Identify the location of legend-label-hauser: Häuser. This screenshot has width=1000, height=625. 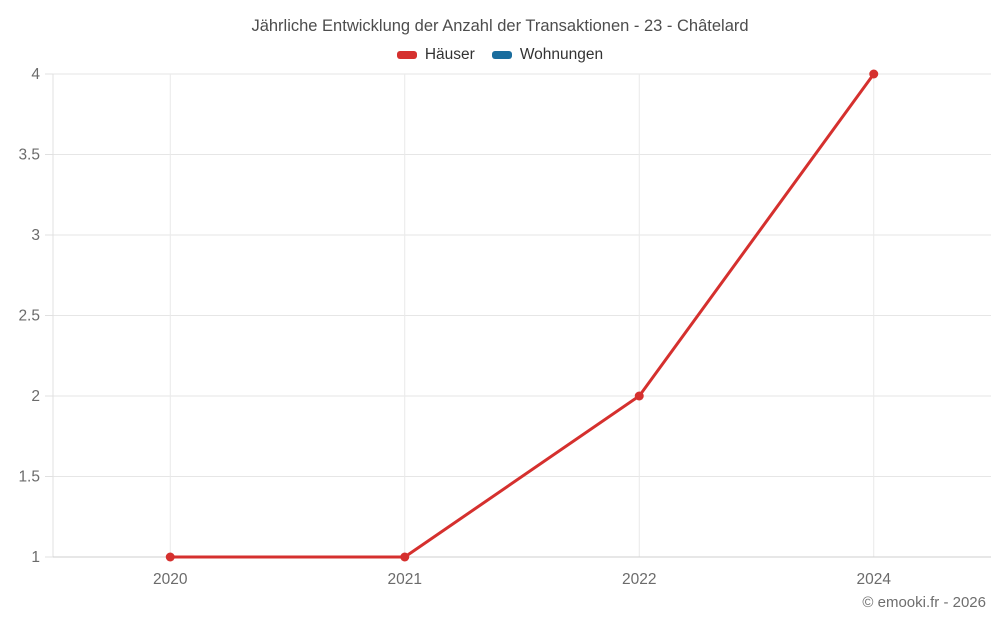
(449, 54).